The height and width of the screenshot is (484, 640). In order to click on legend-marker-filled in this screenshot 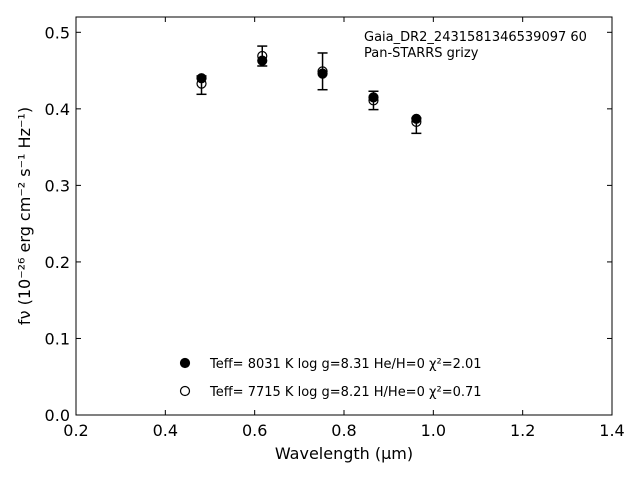, I will do `click(185, 363)`.